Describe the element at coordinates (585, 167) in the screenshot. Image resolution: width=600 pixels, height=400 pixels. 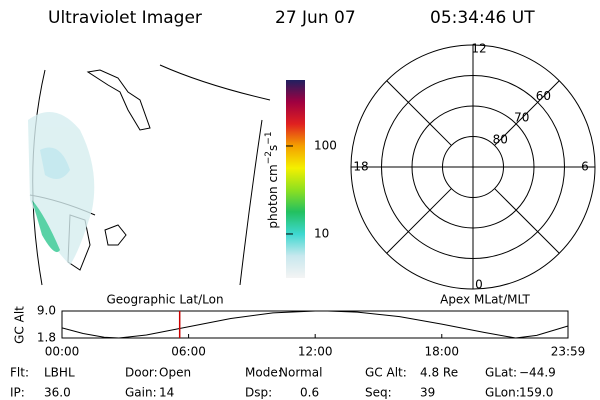
I see `mlt-label: 6` at that location.